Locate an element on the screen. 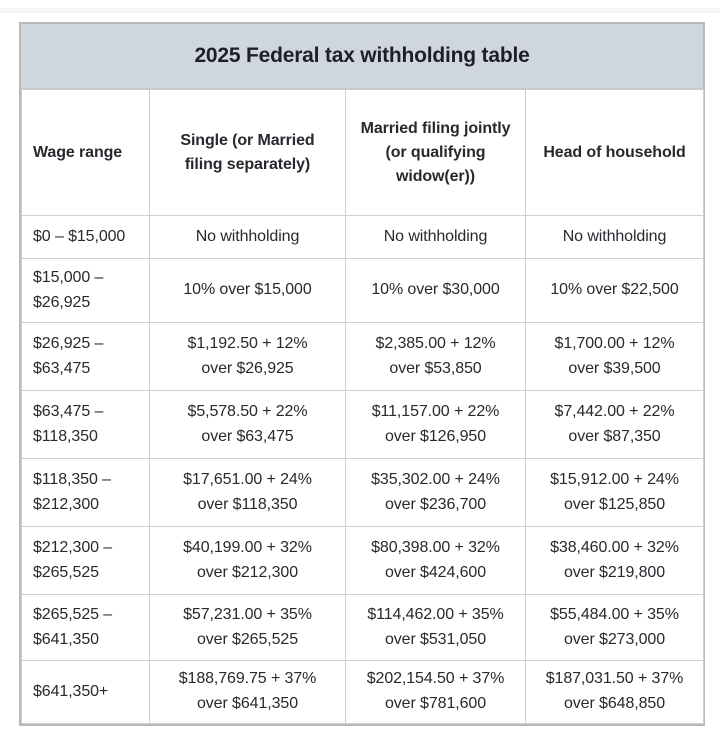  cell-head-of-household: 10% over $22,500 is located at coordinates (614, 290).